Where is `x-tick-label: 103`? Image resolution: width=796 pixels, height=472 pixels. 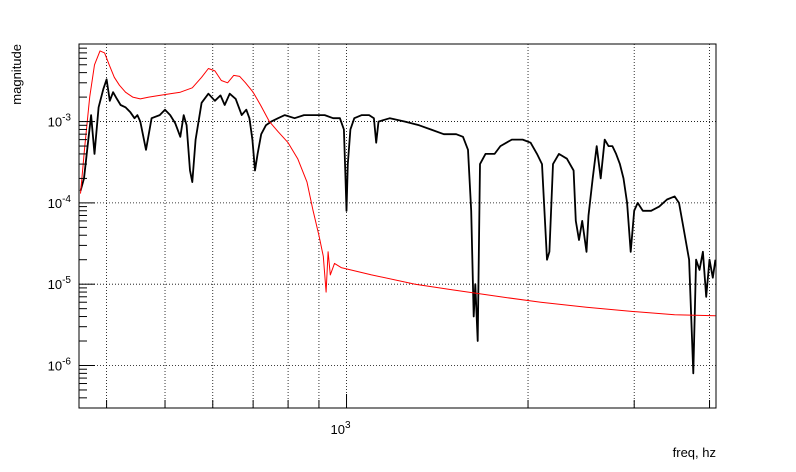
x-tick-label: 103 is located at coordinates (341, 428).